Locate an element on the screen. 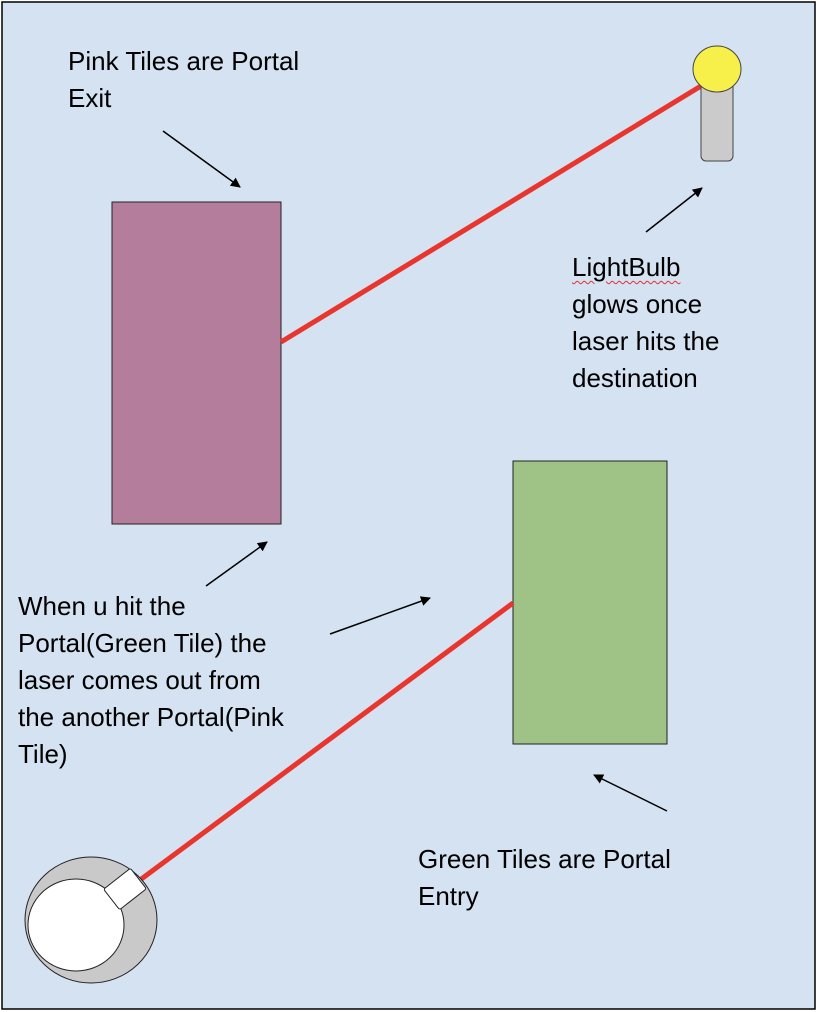 This screenshot has width=818, height=1012. lightbulb-label-line-1: LightBulb is located at coordinates (645, 267).